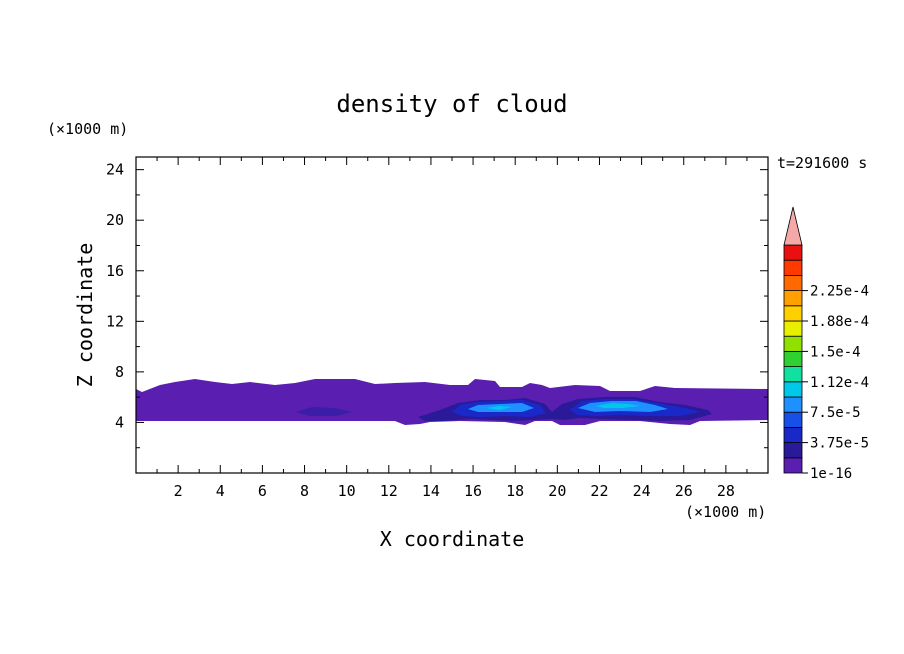 This screenshot has width=904, height=654. I want to click on colorbar-extend-arrow, so click(793, 226).